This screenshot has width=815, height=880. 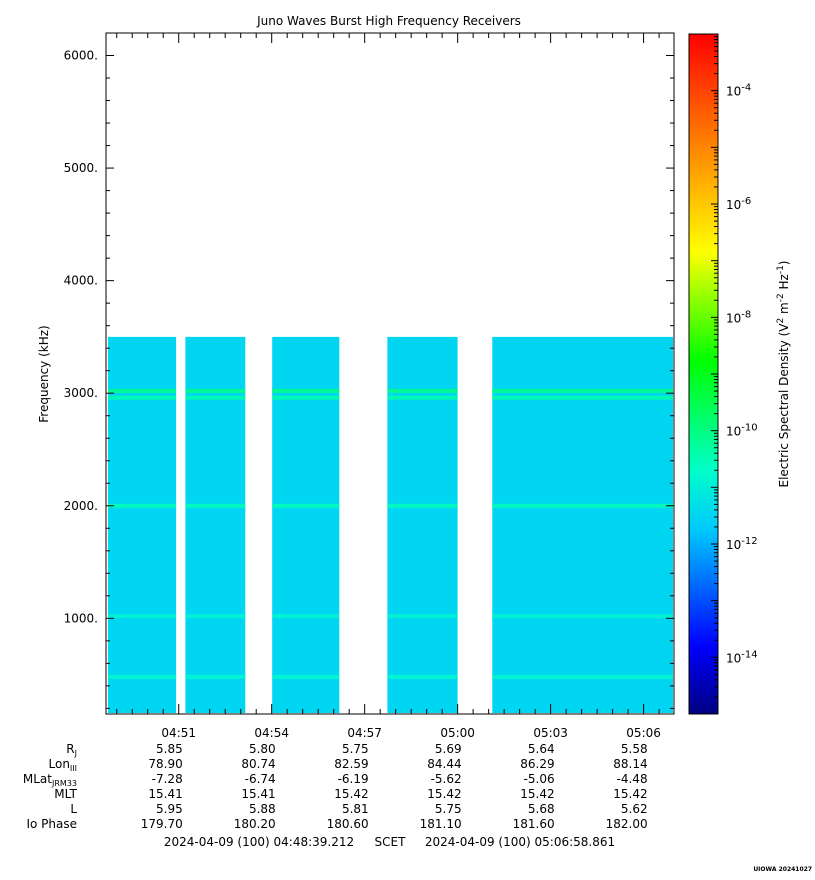 What do you see at coordinates (634, 749) in the screenshot?
I see `ephemeris-value: 5.58` at bounding box center [634, 749].